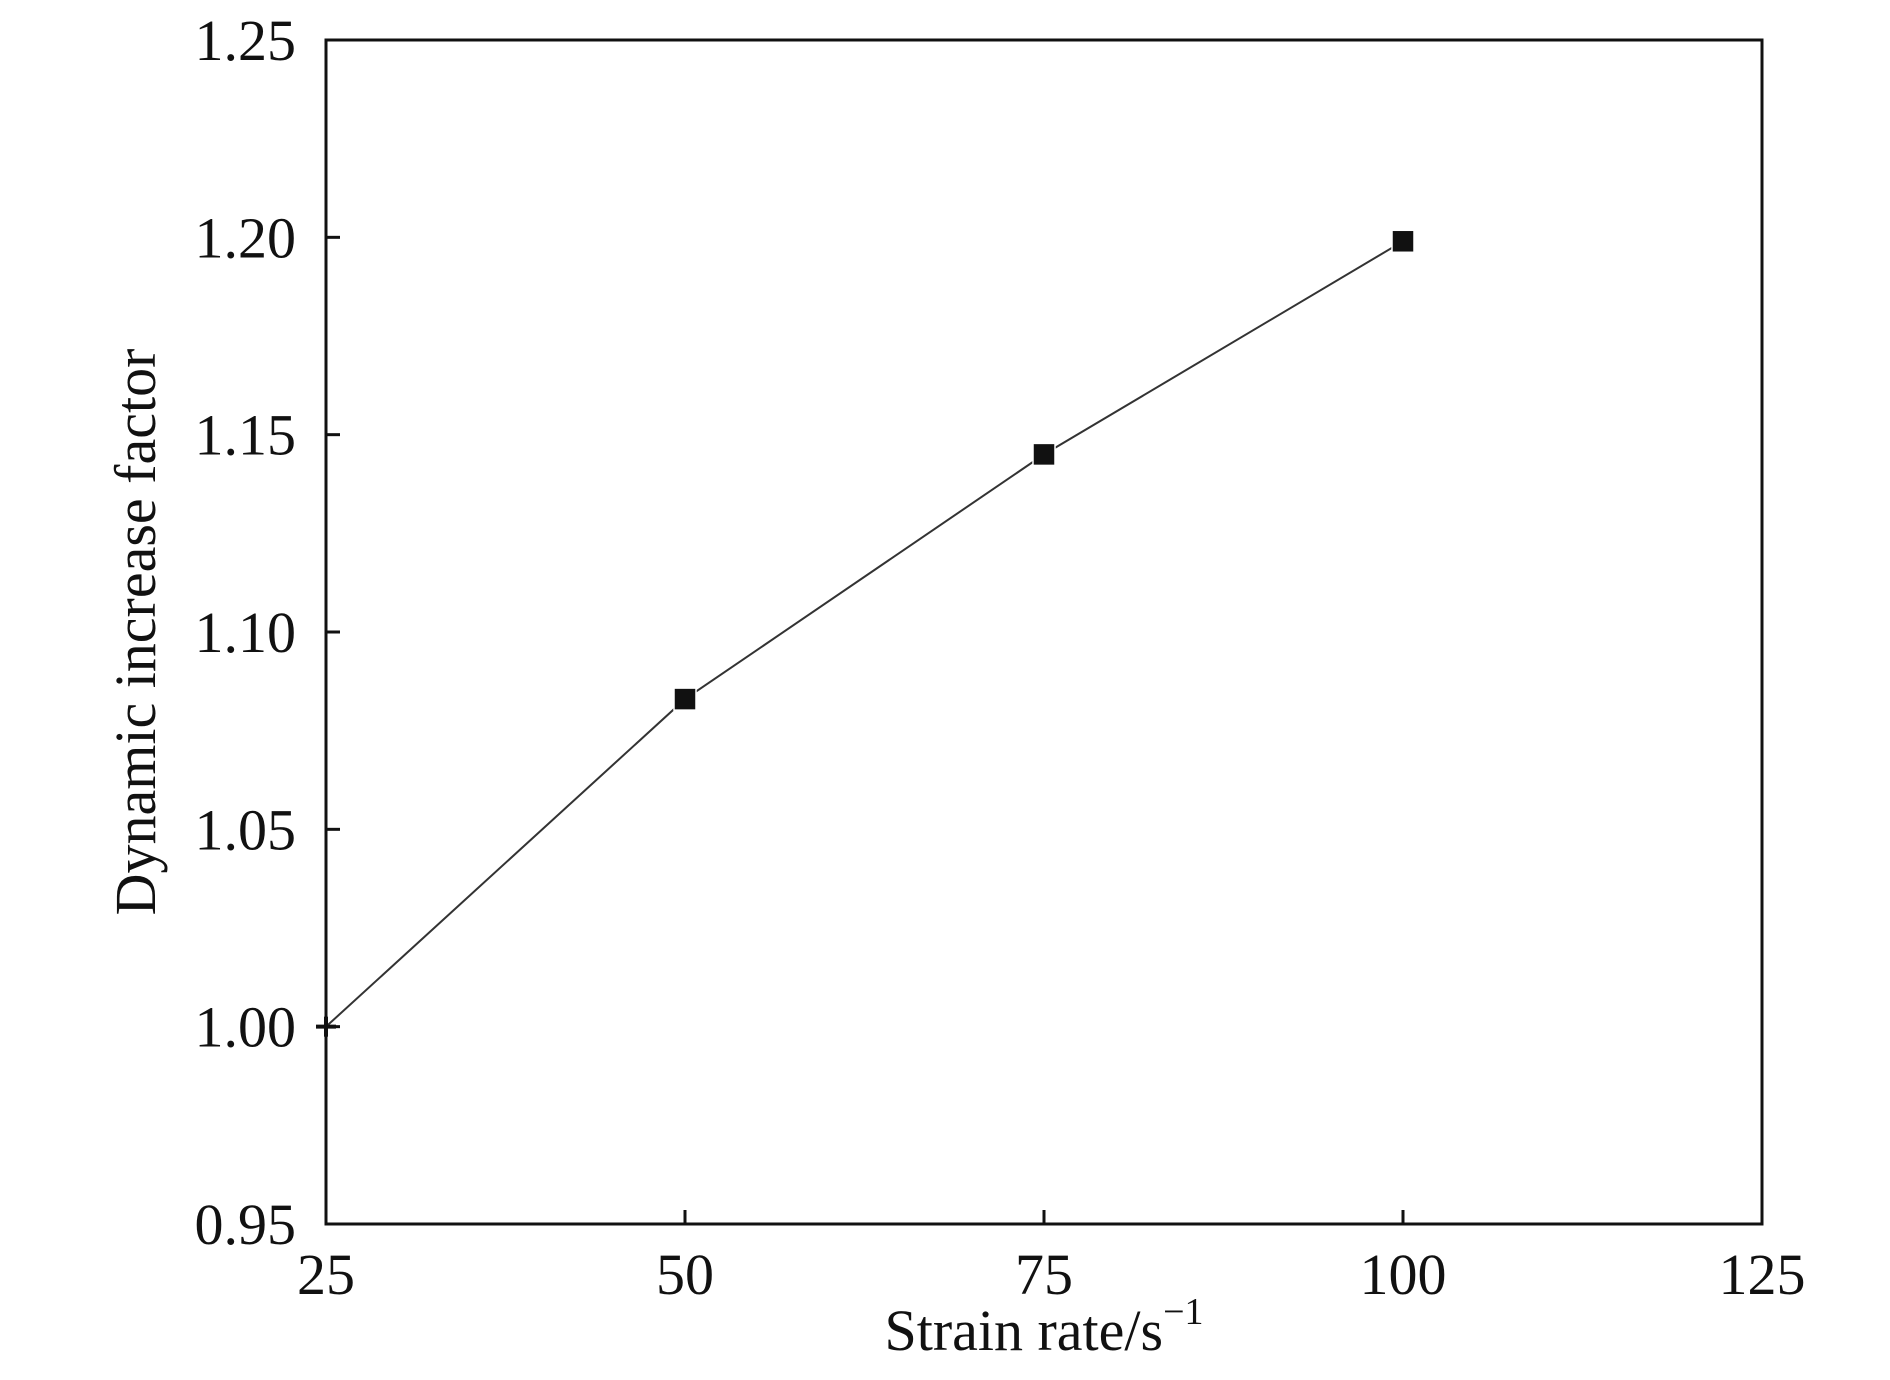 This screenshot has width=1890, height=1380. I want to click on x-tick-label: 75, so click(1044, 1274).